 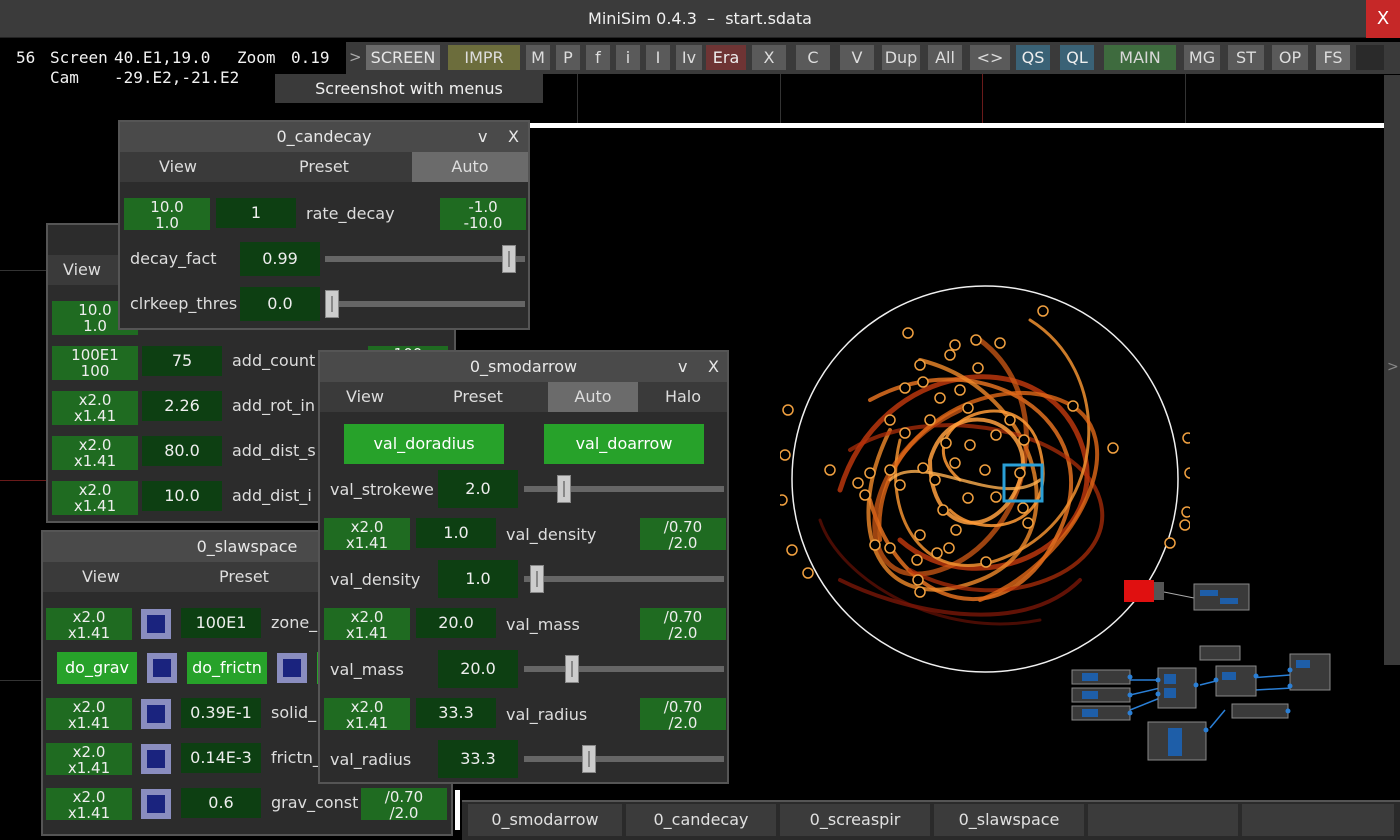 What do you see at coordinates (769, 57) in the screenshot?
I see `tool-x-button: X` at bounding box center [769, 57].